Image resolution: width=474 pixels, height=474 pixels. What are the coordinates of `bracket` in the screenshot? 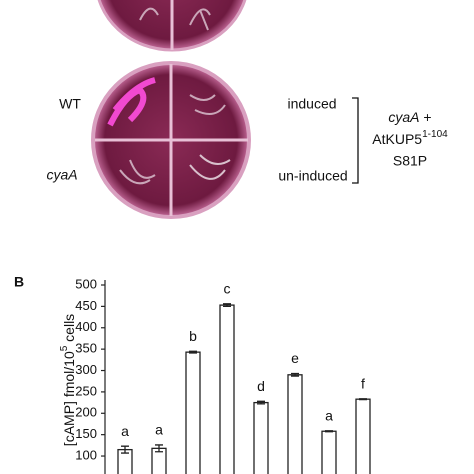 It's located at (355, 140).